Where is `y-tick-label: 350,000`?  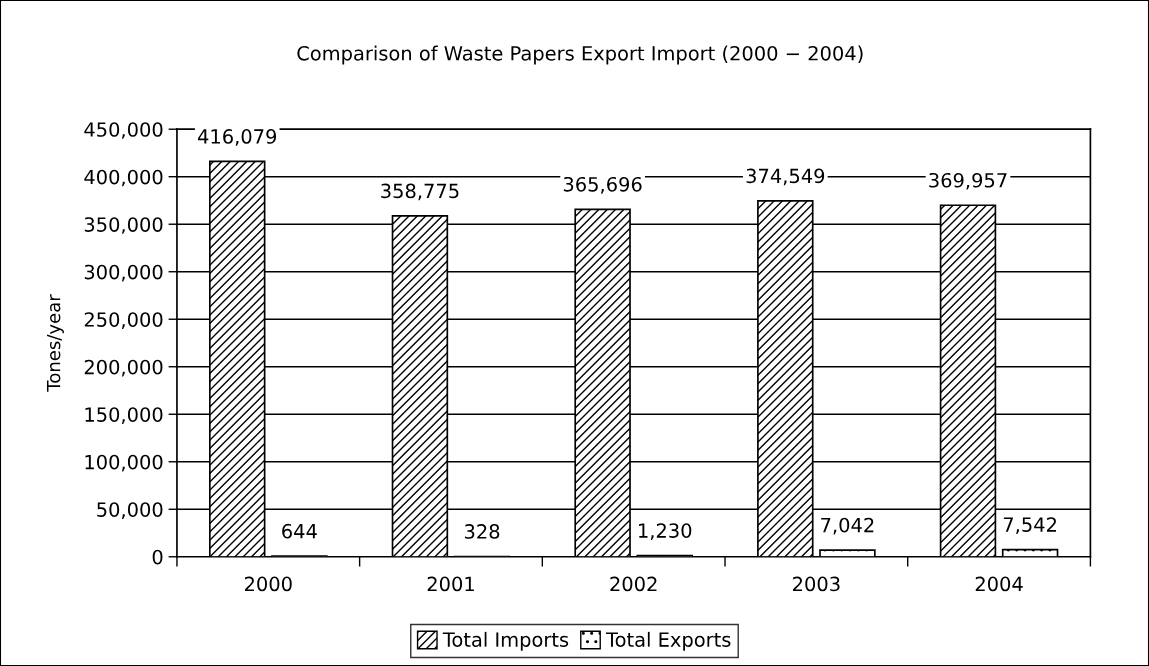 y-tick-label: 350,000 is located at coordinates (123, 225).